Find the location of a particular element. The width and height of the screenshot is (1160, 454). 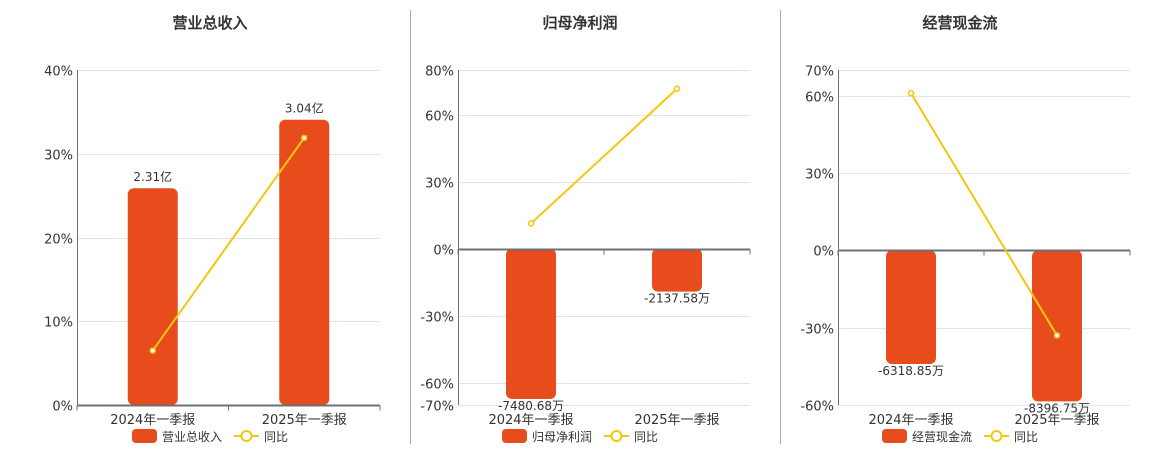

bar-data-label: 3.04亿 is located at coordinates (304, 108).